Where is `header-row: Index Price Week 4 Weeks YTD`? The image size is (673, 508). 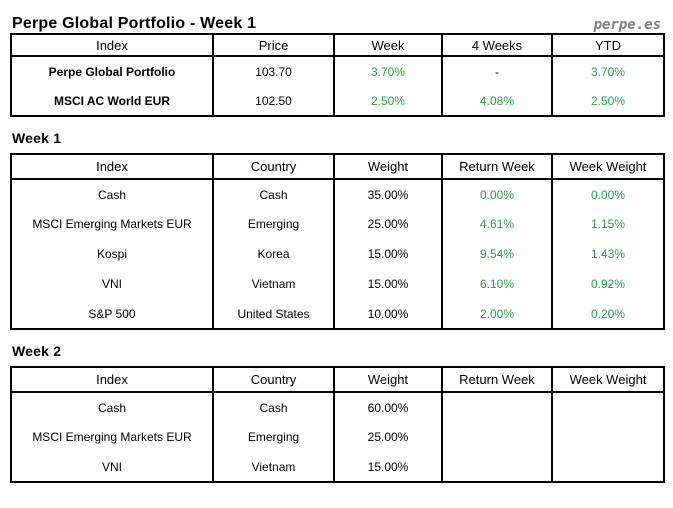
header-row: Index Price Week 4 Weeks YTD is located at coordinates (337, 45).